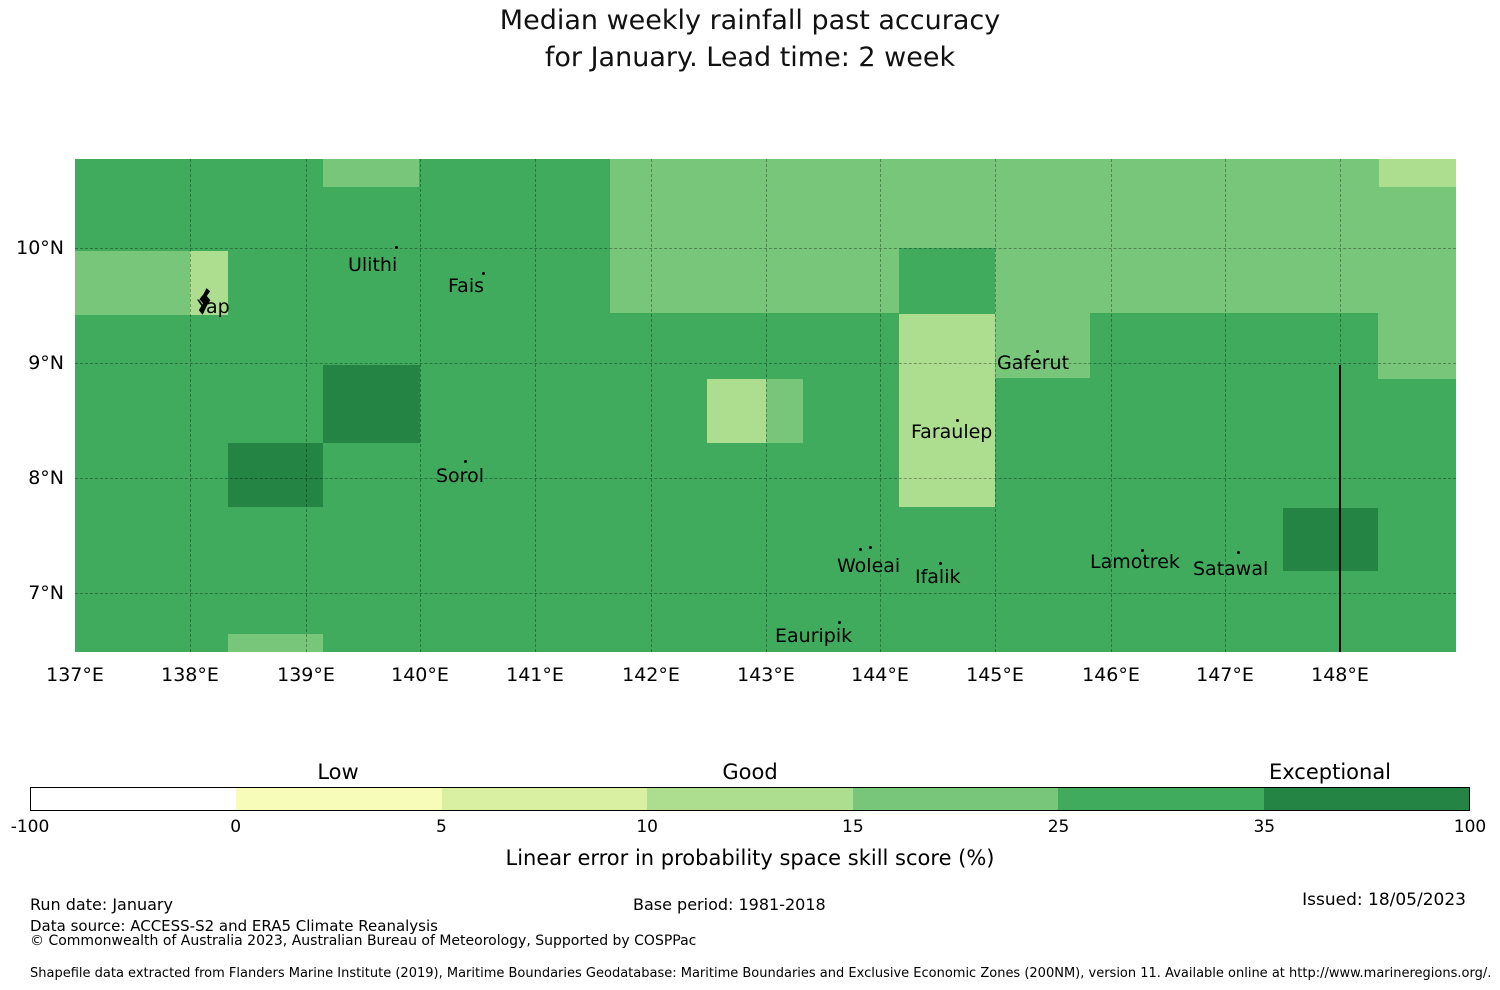 Image resolution: width=1500 pixels, height=990 pixels. What do you see at coordinates (750, 57) in the screenshot?
I see `chart-title-line2: for January. Lead time: 2 week` at bounding box center [750, 57].